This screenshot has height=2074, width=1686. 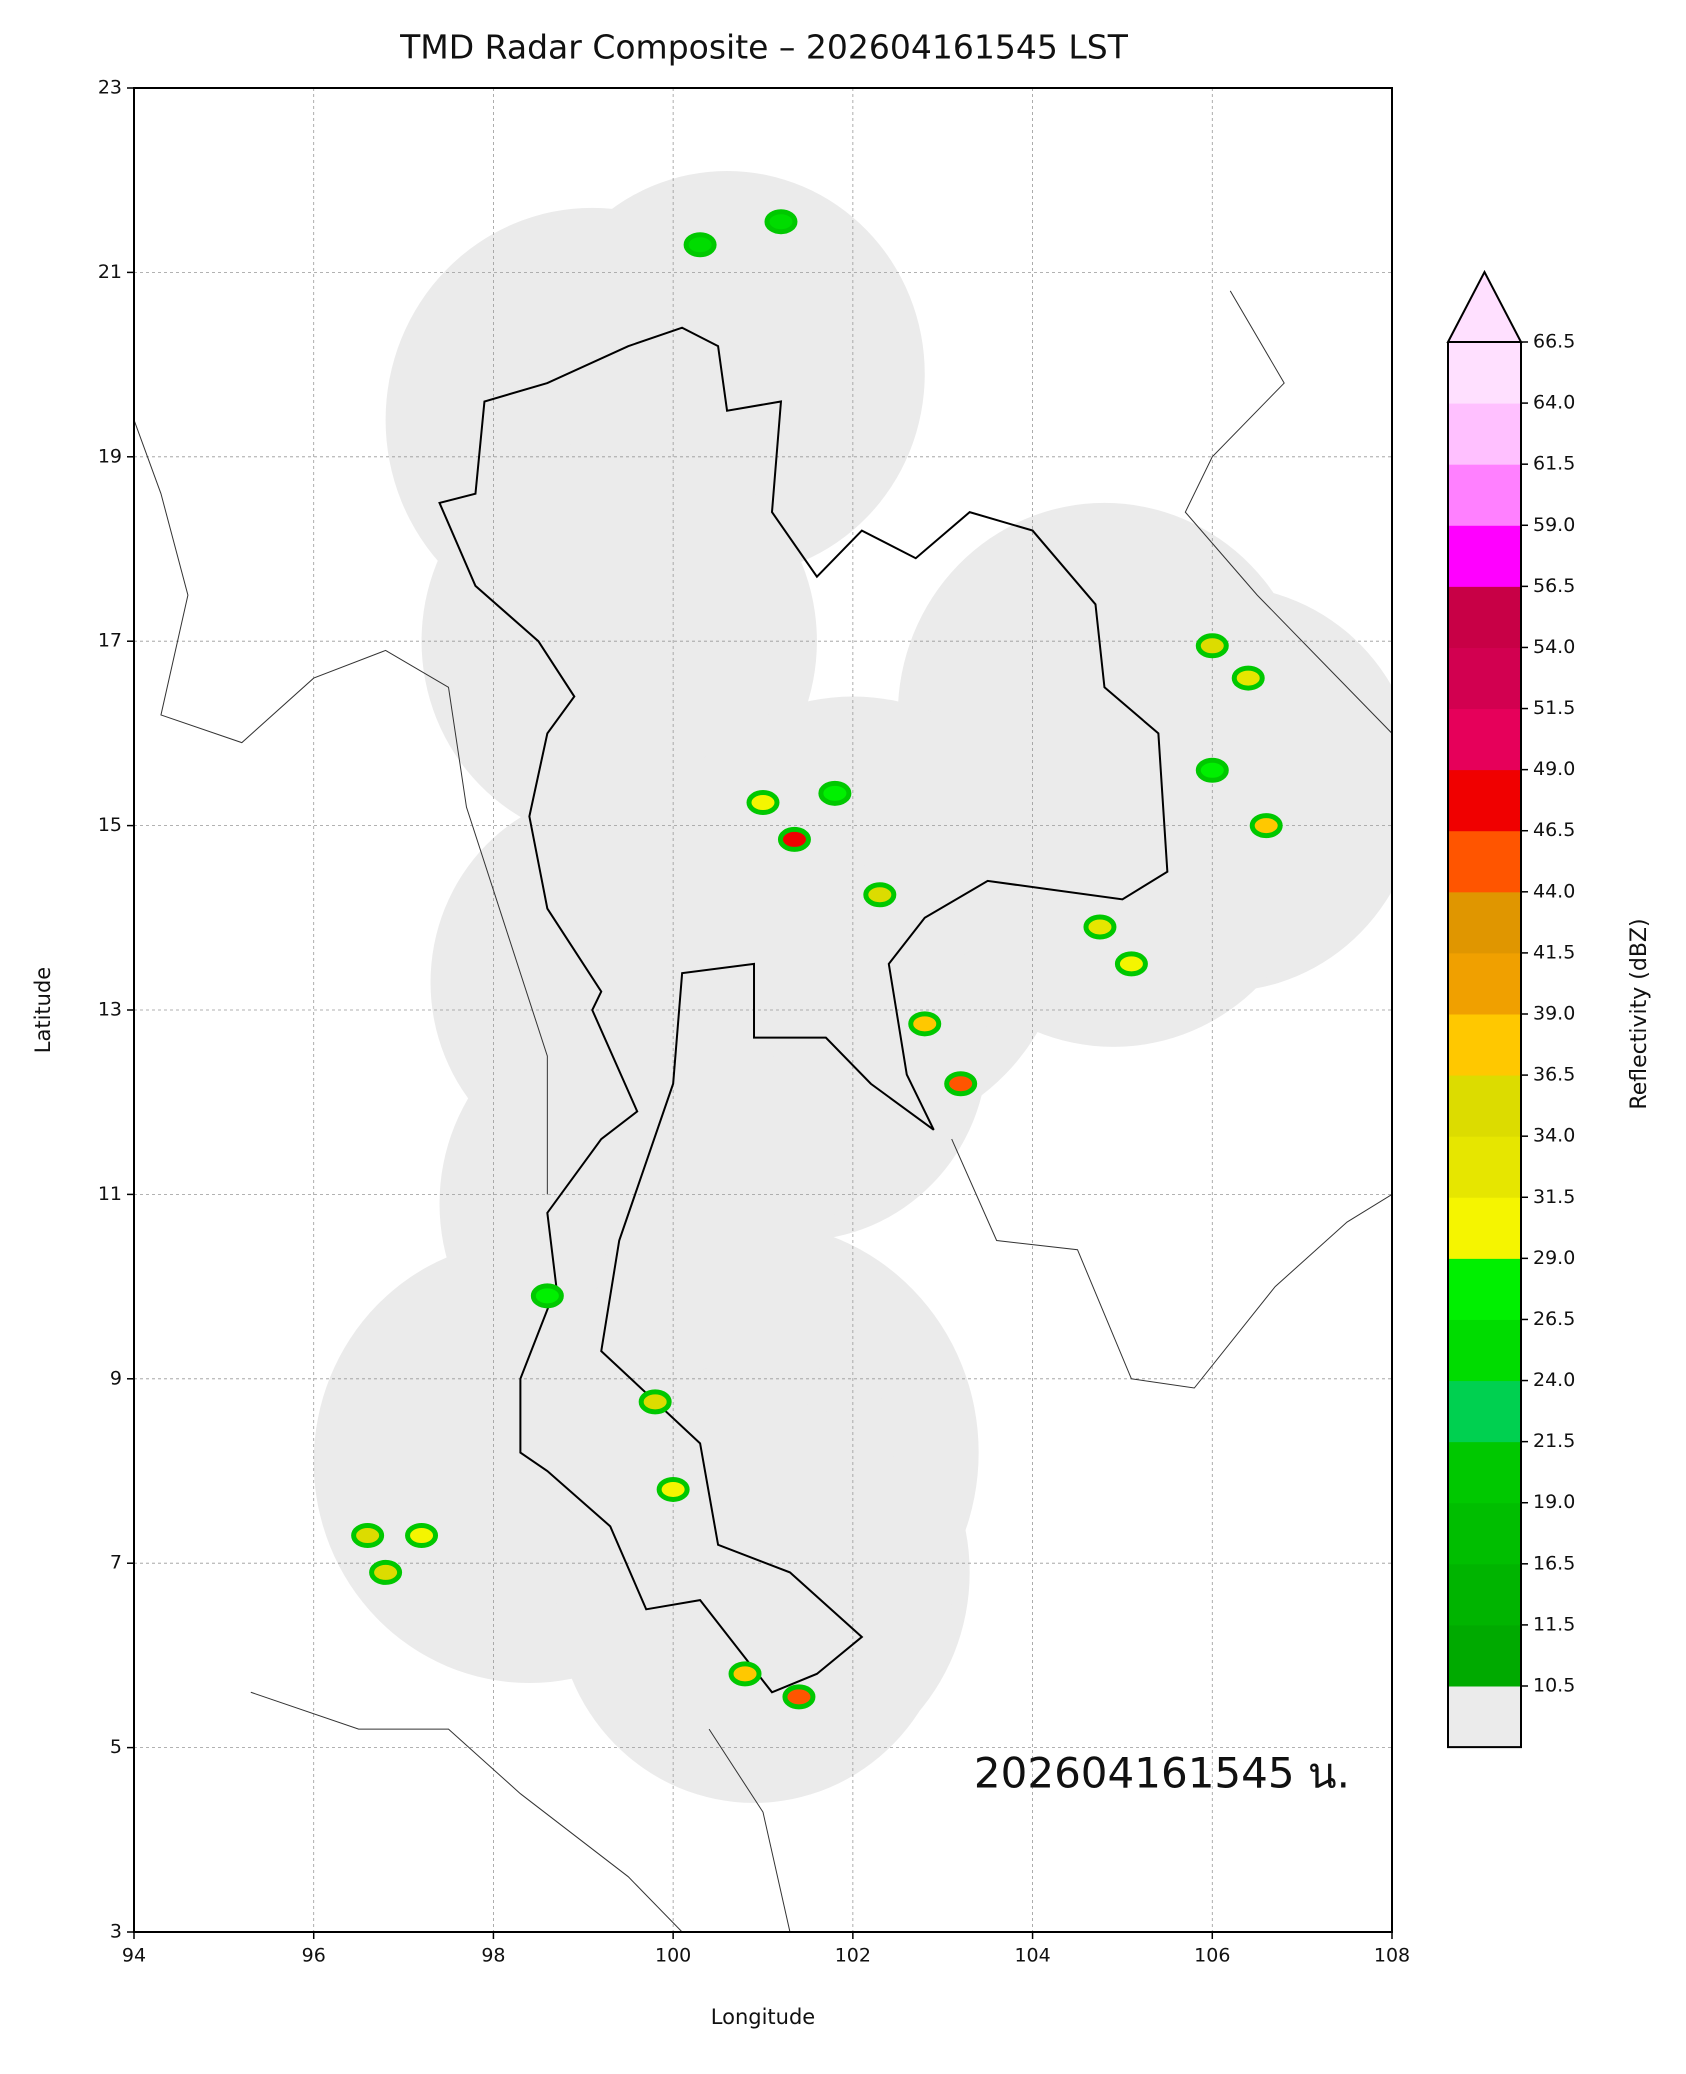 What do you see at coordinates (314, 1956) in the screenshot?
I see `x-tick-label: 96` at bounding box center [314, 1956].